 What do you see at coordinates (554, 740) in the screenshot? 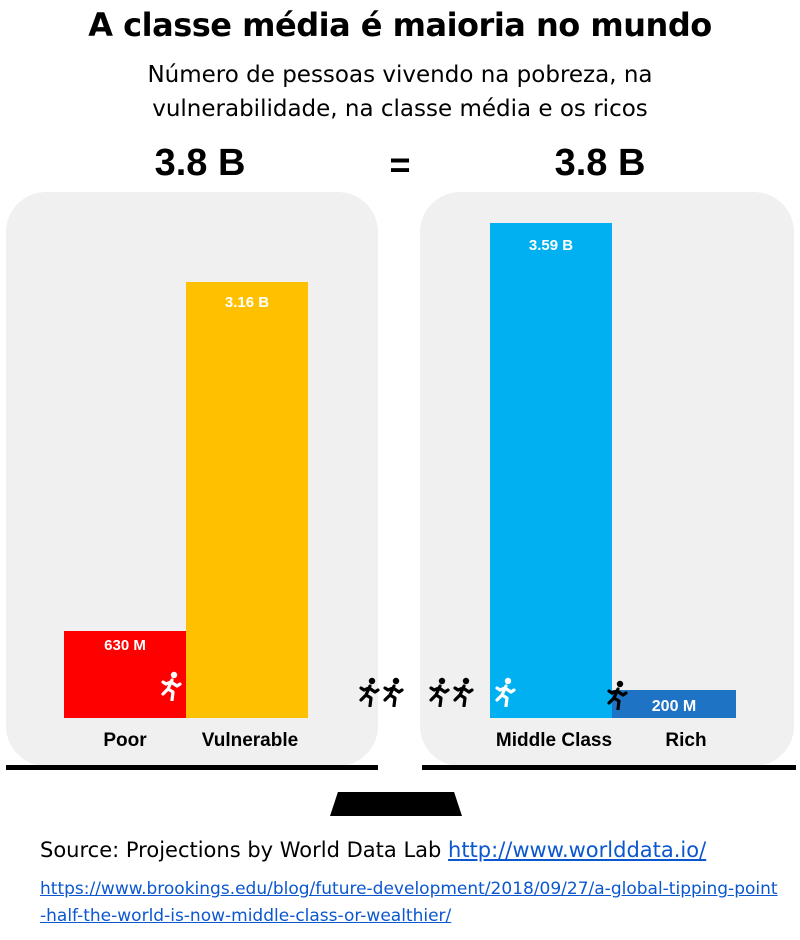
I see `category-label: Middle Class` at bounding box center [554, 740].